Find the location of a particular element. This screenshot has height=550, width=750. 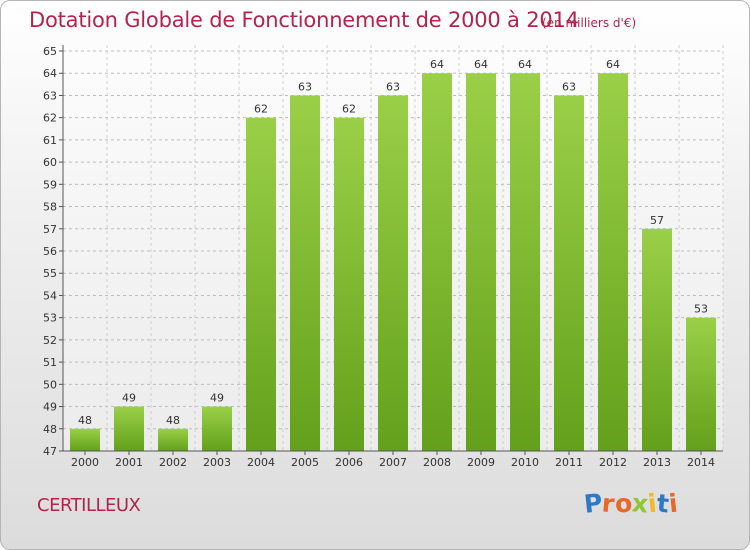

y-tick-label: 53 is located at coordinates (50, 318).